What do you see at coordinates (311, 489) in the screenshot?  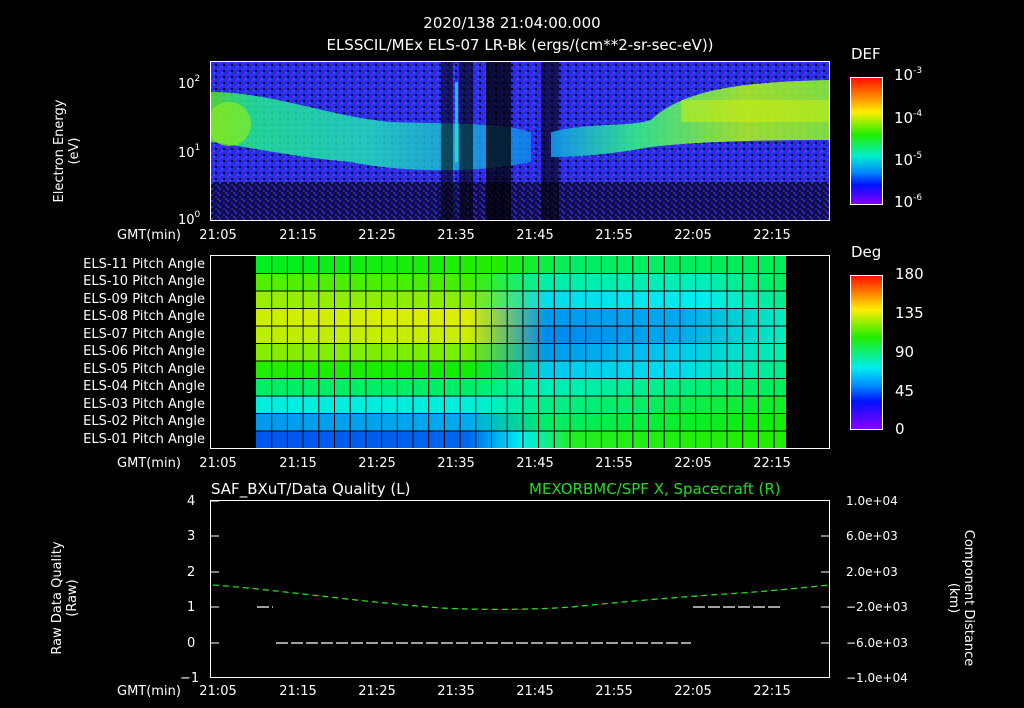 I see `panel3-title-left: SAF_BXuT/Data Quality (L)` at bounding box center [311, 489].